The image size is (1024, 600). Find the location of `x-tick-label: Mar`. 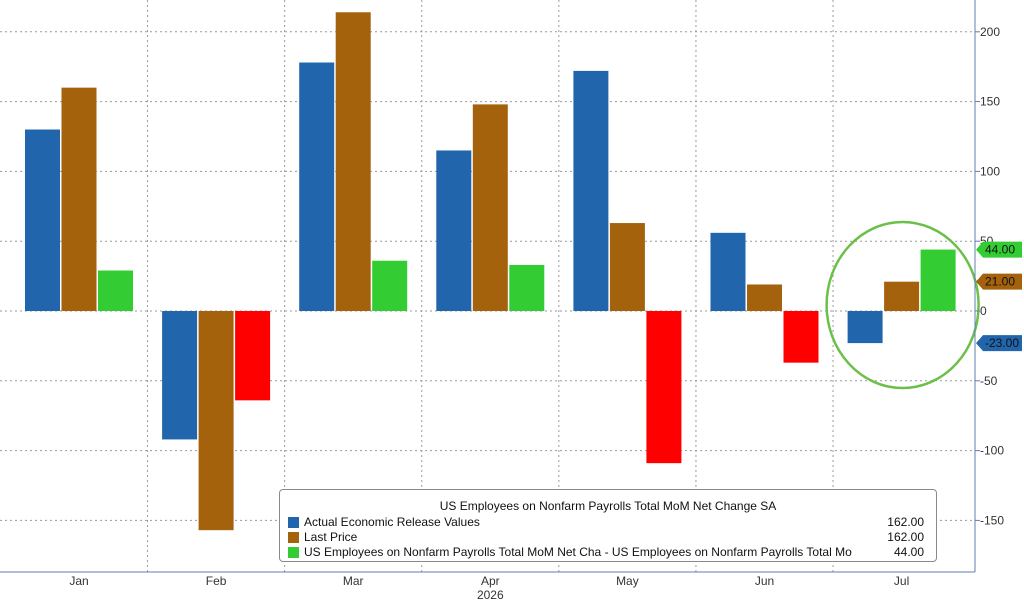

x-tick-label: Mar is located at coordinates (353, 581).